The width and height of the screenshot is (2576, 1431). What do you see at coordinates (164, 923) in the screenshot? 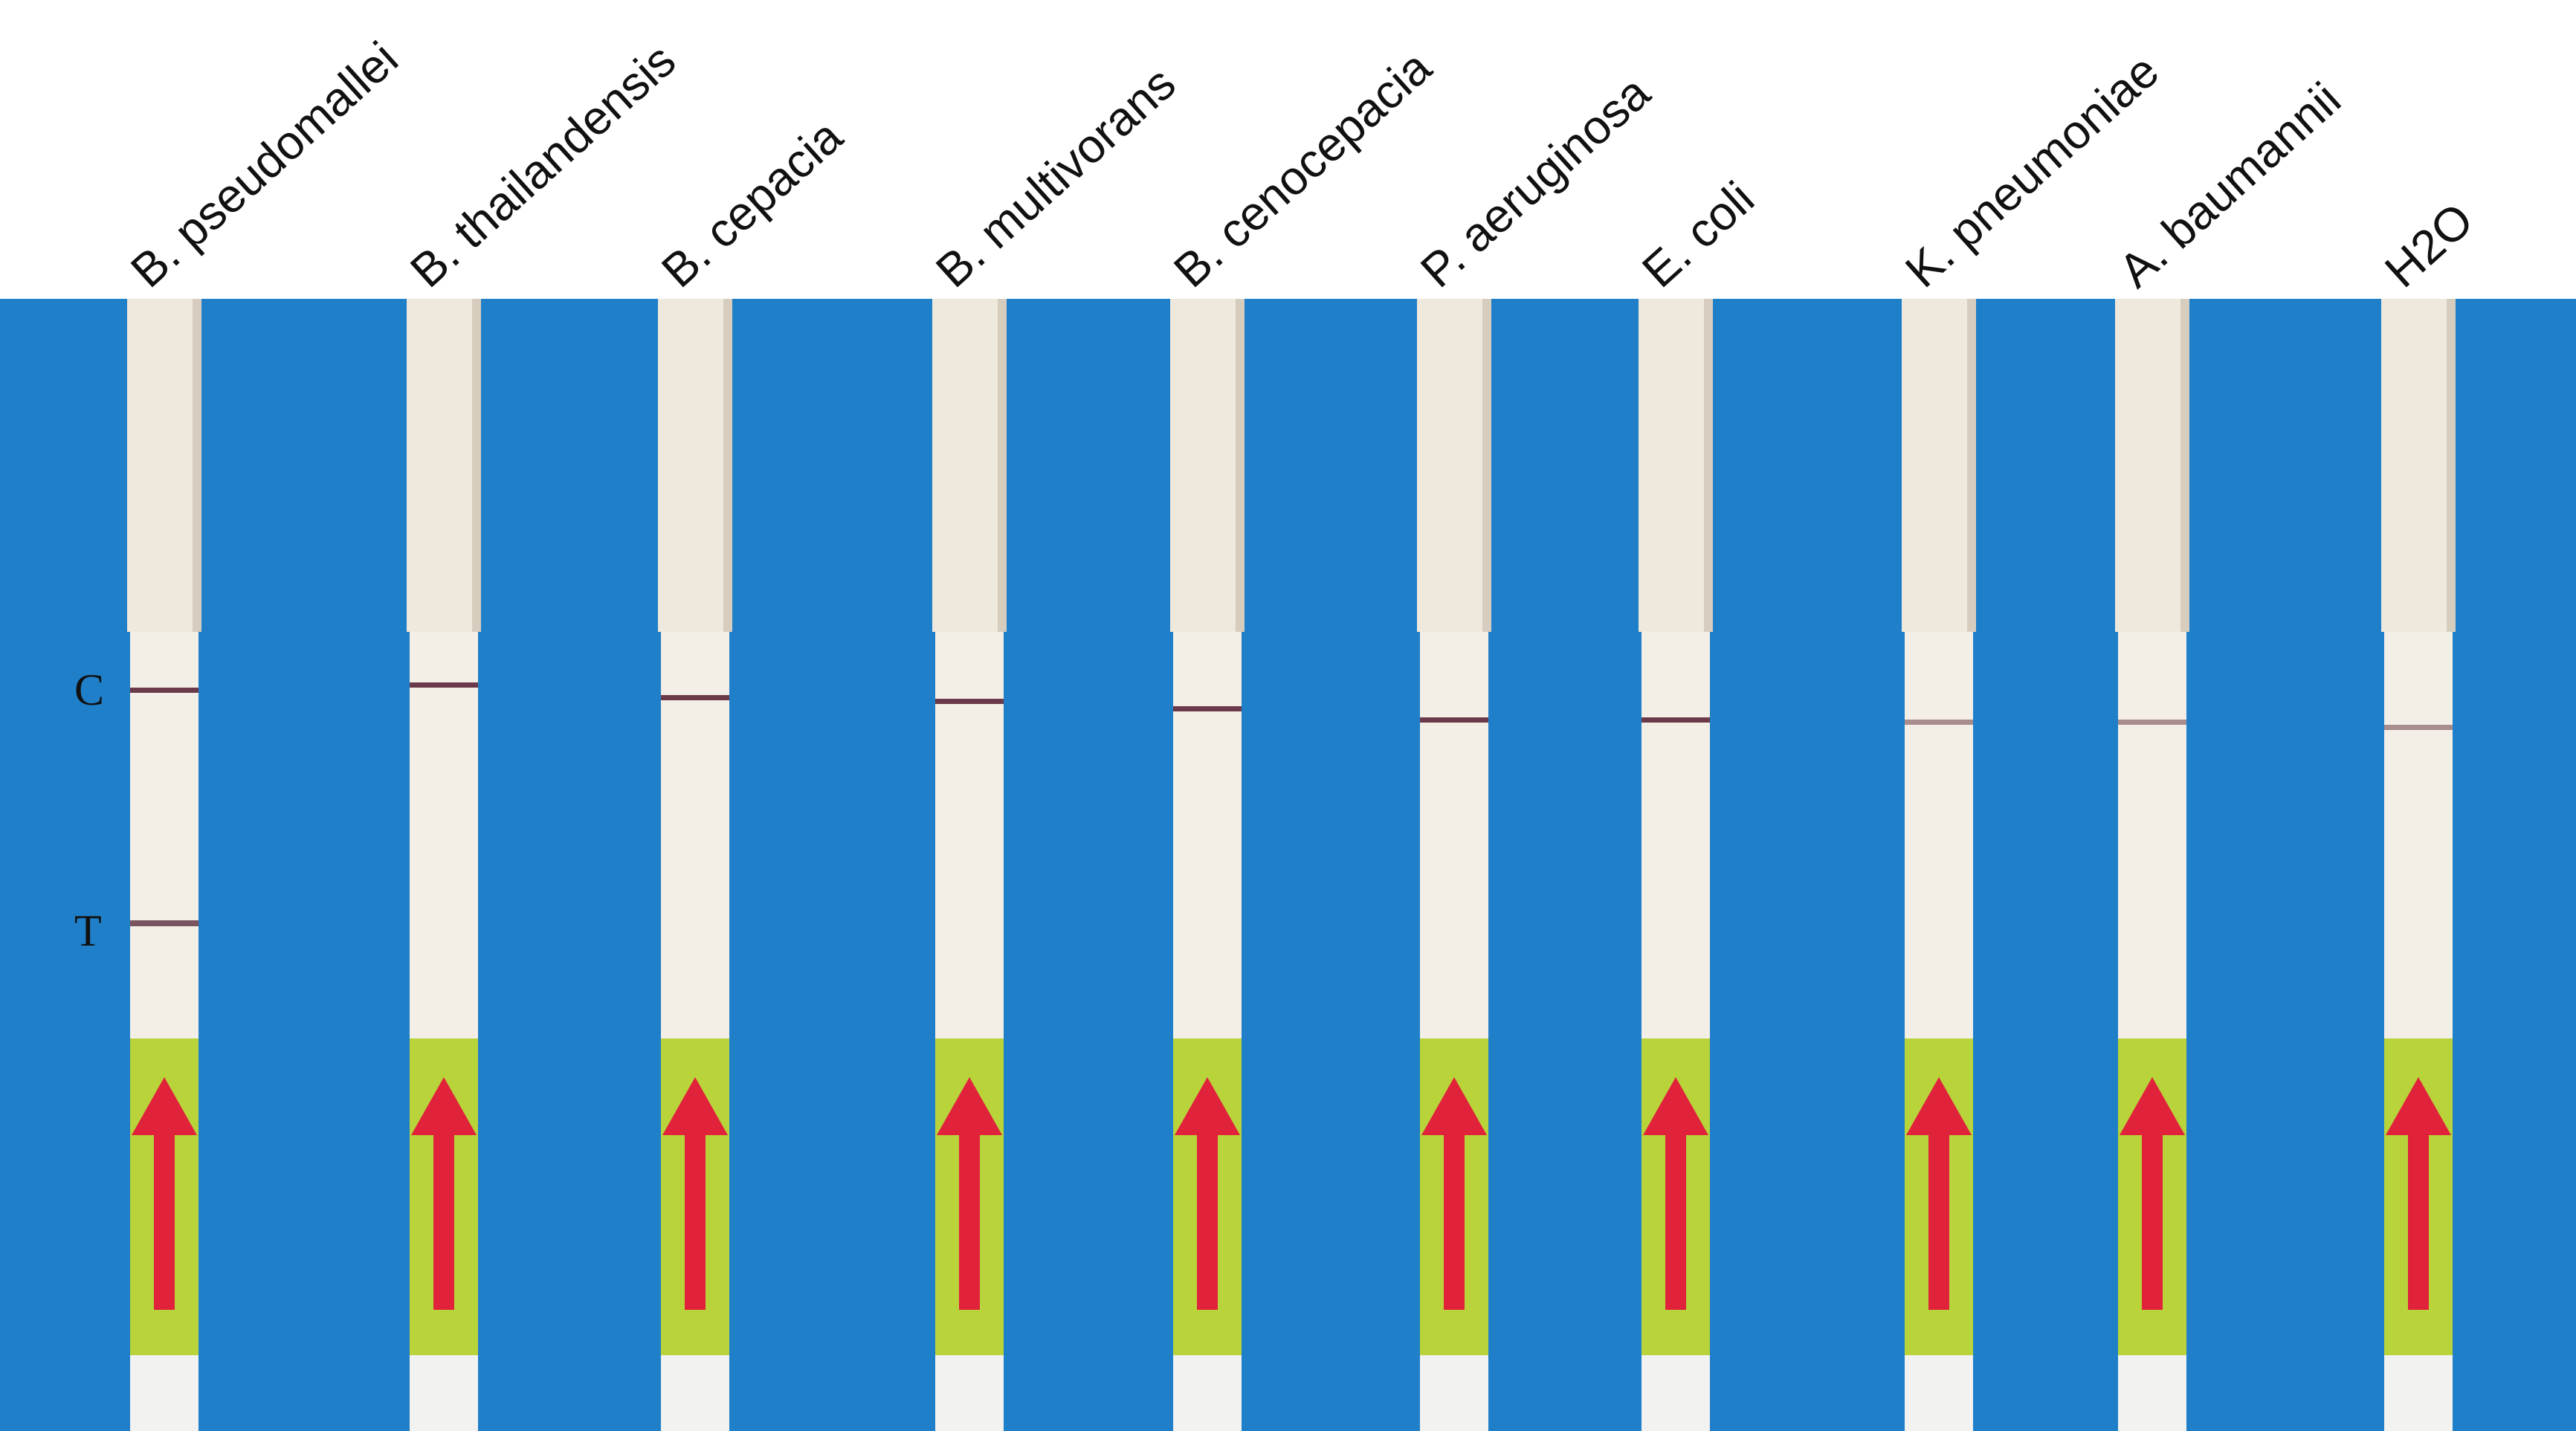
I see `test-line` at bounding box center [164, 923].